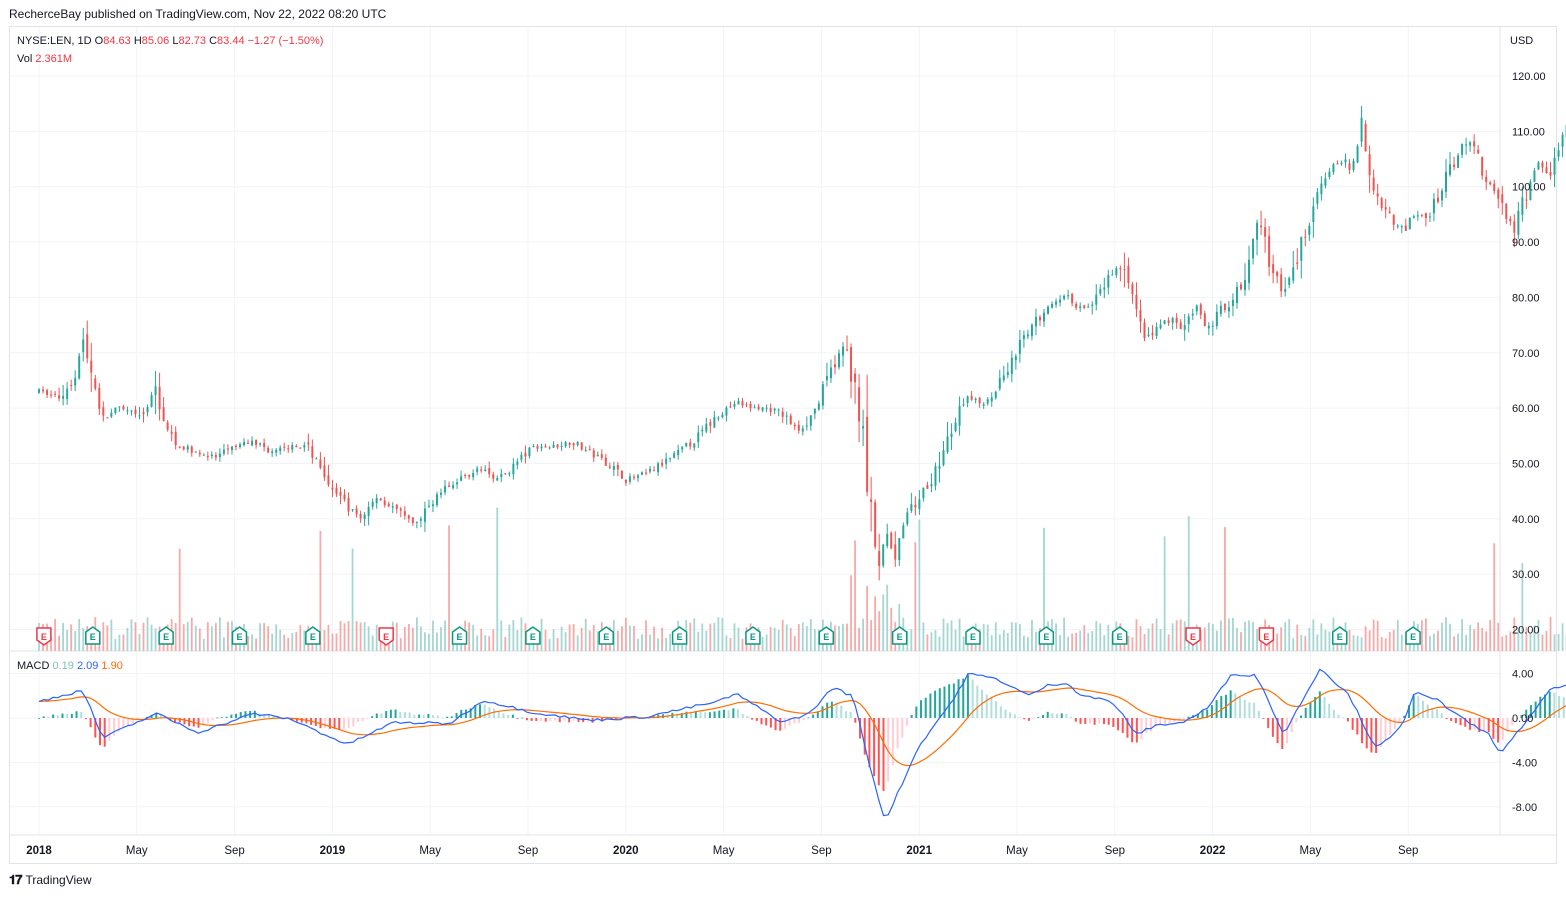 The image size is (1566, 899). What do you see at coordinates (50, 880) in the screenshot?
I see `tradingview-brand: 𝟏𝟕 TradingView` at bounding box center [50, 880].